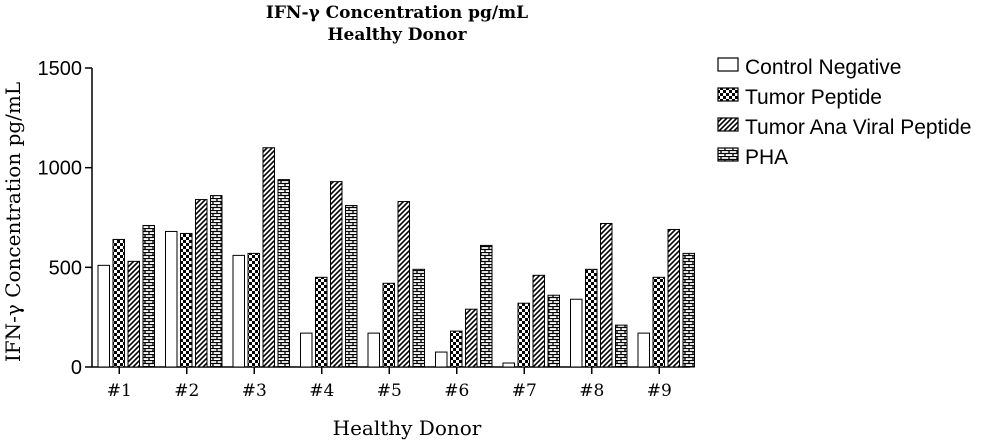  I want to click on x-axis-label: Healthy Donor, so click(407, 428).